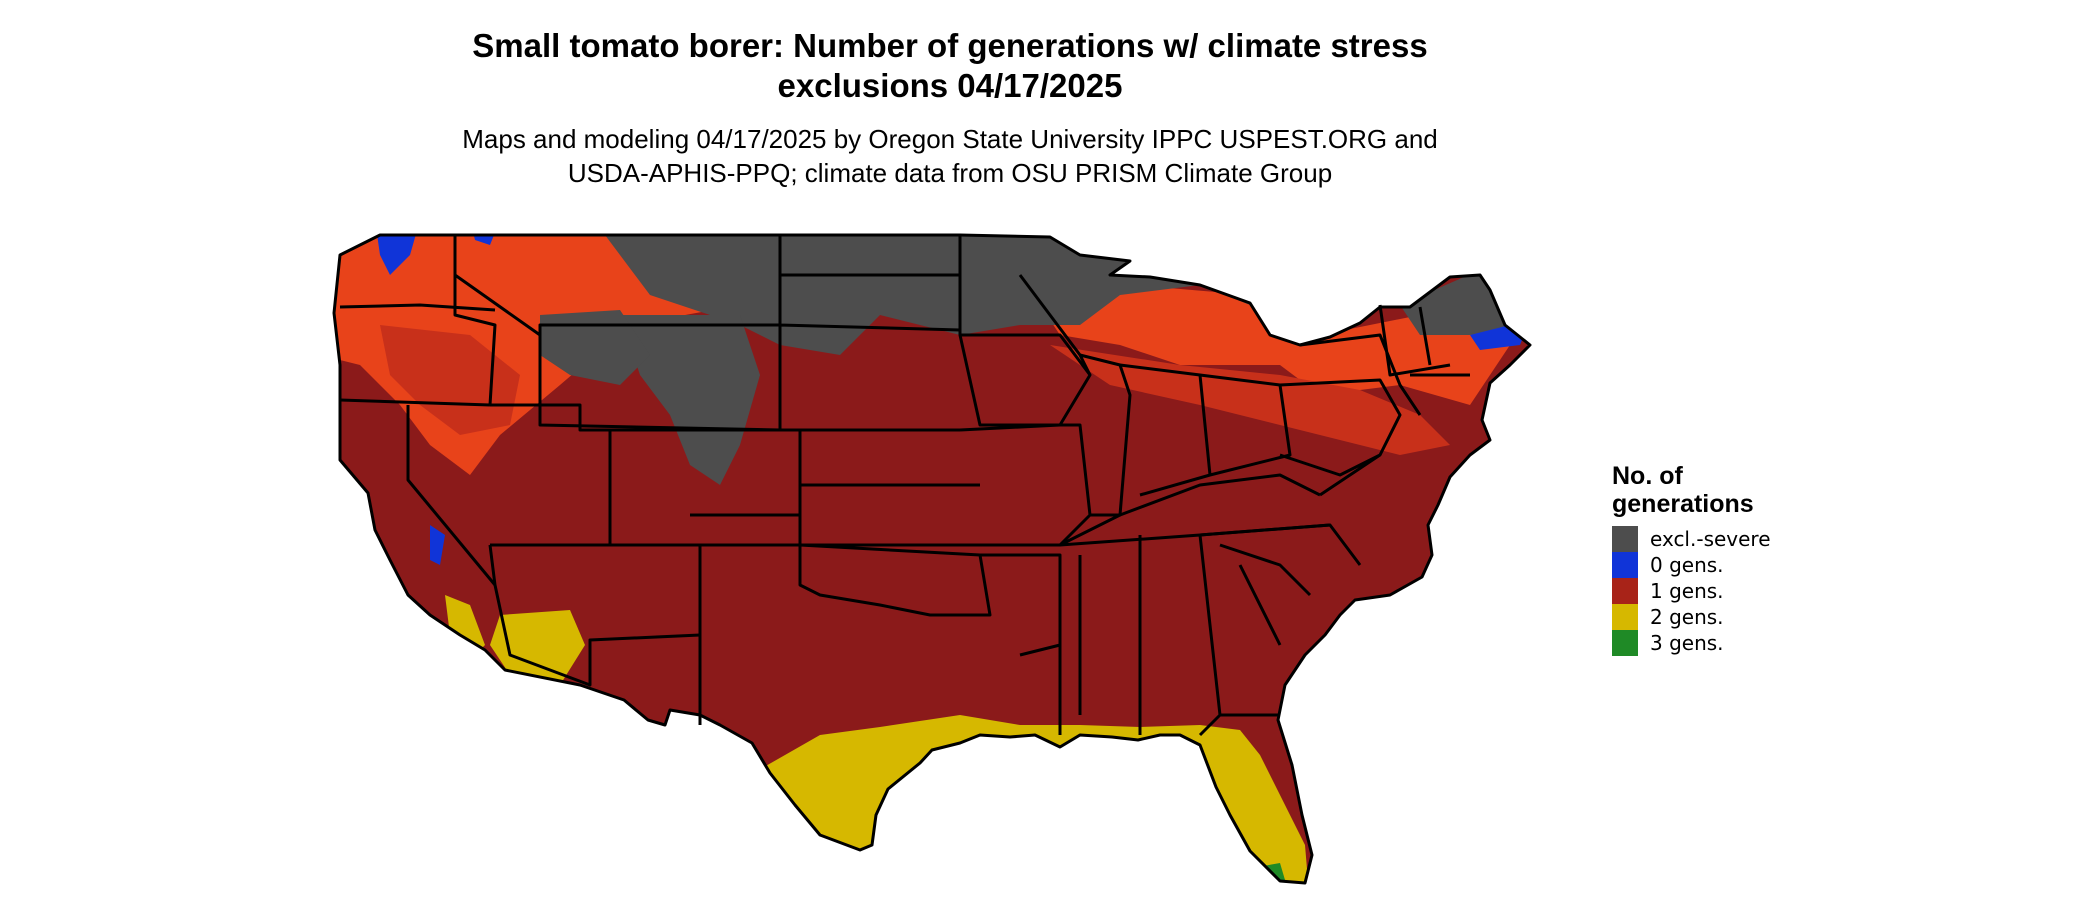  I want to click on legend-item: 2 gens., so click(1691, 617).